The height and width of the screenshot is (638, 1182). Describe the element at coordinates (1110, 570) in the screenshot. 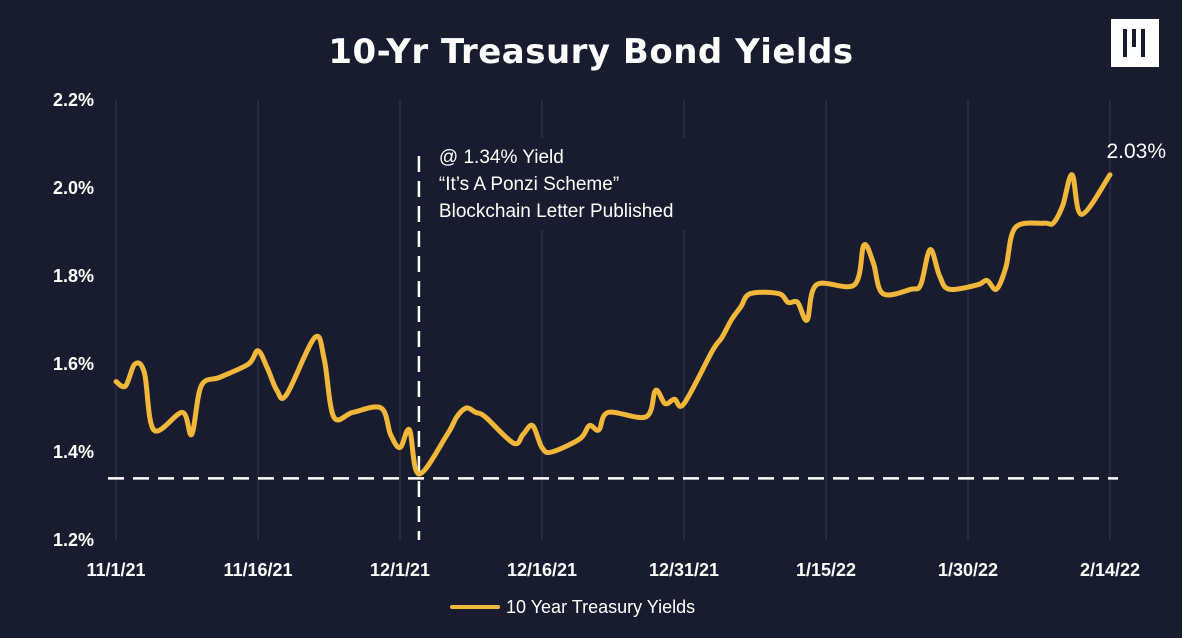

I see `x-tick-label: 2/14/22` at that location.